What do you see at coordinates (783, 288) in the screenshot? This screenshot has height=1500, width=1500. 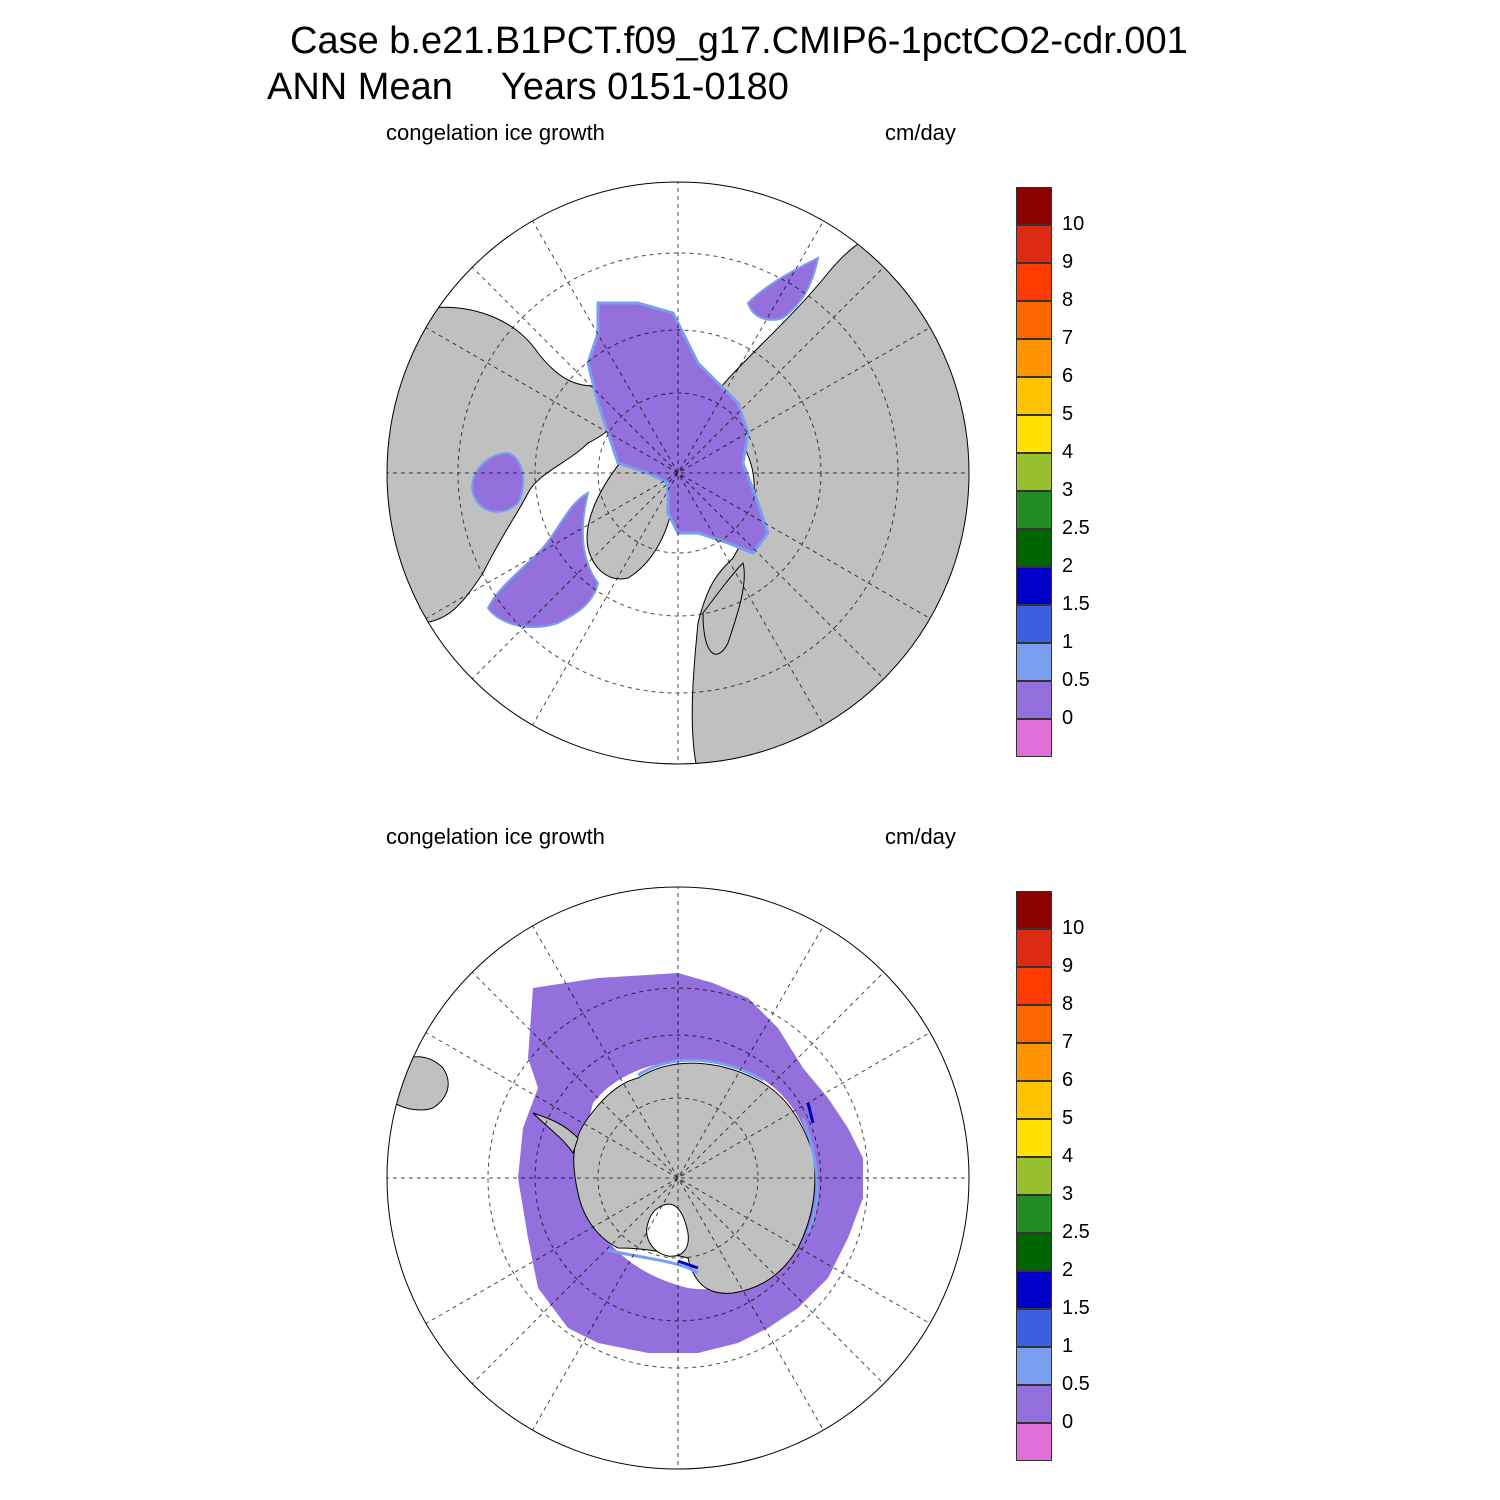 I see `north-sea-ice-pacific` at bounding box center [783, 288].